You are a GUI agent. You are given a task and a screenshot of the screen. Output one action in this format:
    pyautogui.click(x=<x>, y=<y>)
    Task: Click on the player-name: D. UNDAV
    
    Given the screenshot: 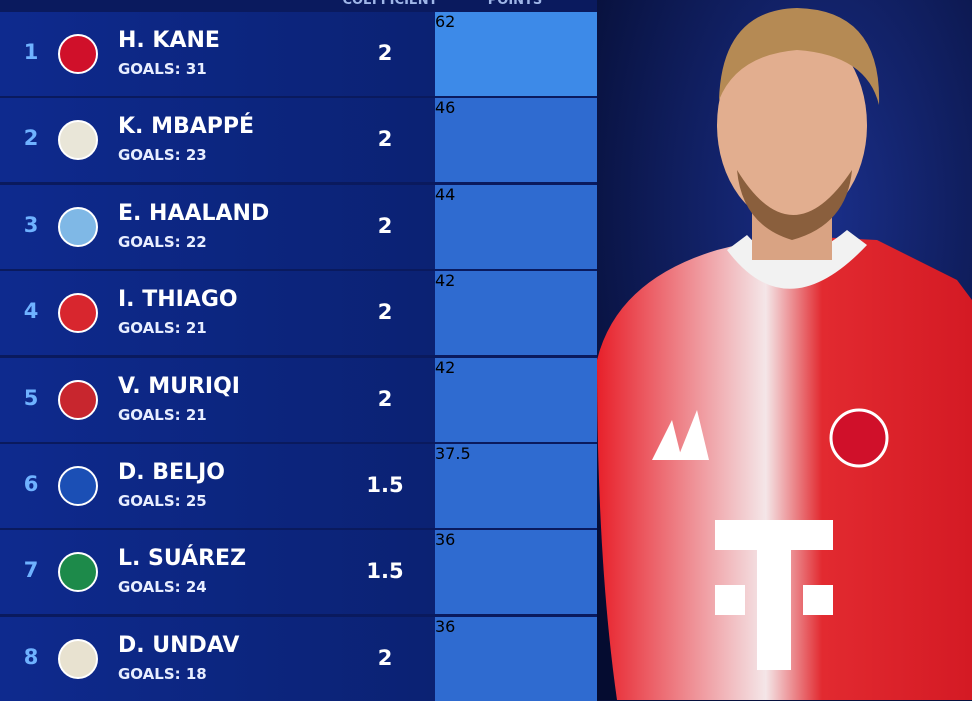 What is the action you would take?
    pyautogui.click(x=179, y=645)
    